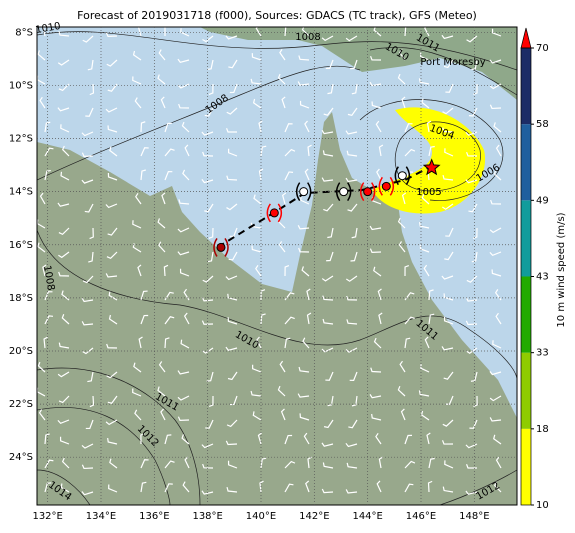 The width and height of the screenshot is (575, 533). Describe the element at coordinates (358, 63) in the screenshot. I see `land-new-guinea` at that location.